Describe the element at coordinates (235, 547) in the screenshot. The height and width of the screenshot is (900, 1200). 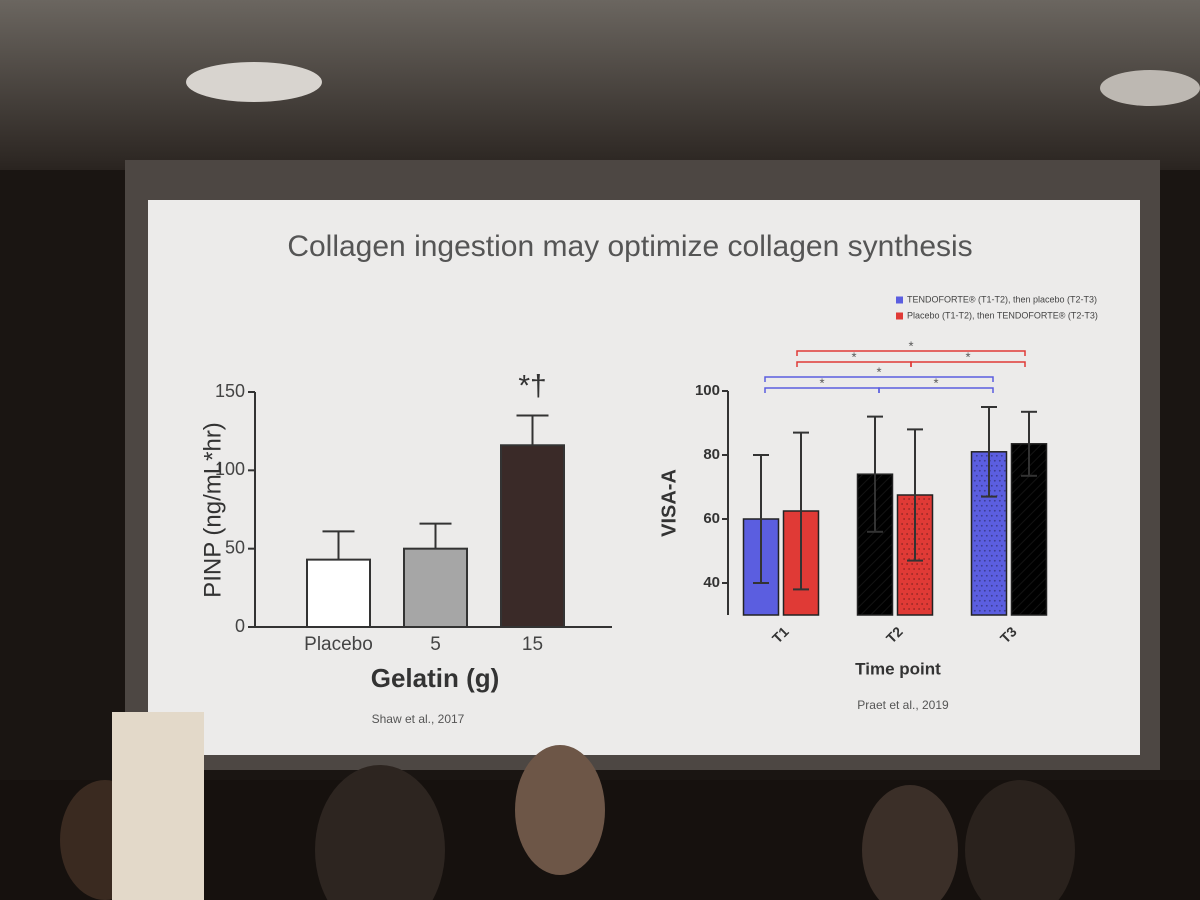
I see `y-tick-label: 50` at that location.